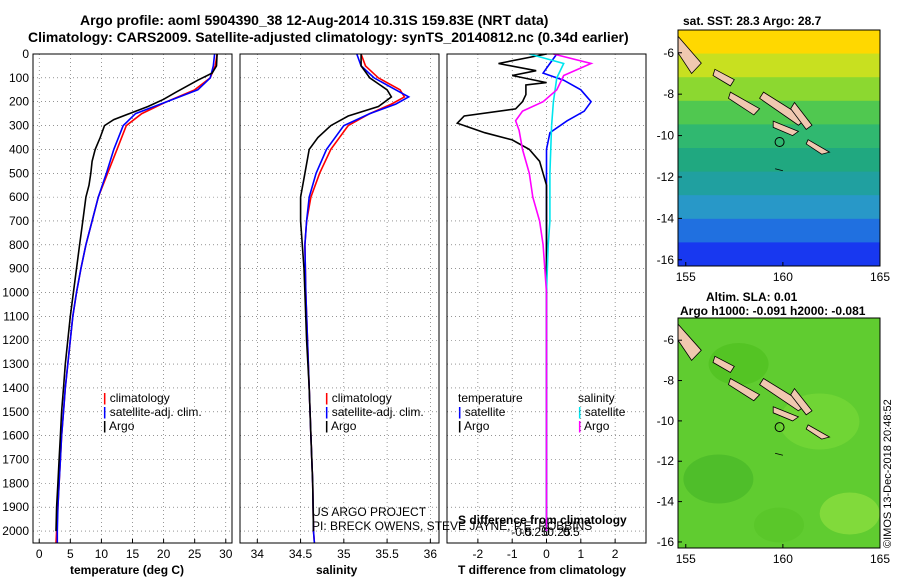 The width and height of the screenshot is (900, 580). What do you see at coordinates (387, 554) in the screenshot?
I see `x-tick-label: 35.5` at bounding box center [387, 554].